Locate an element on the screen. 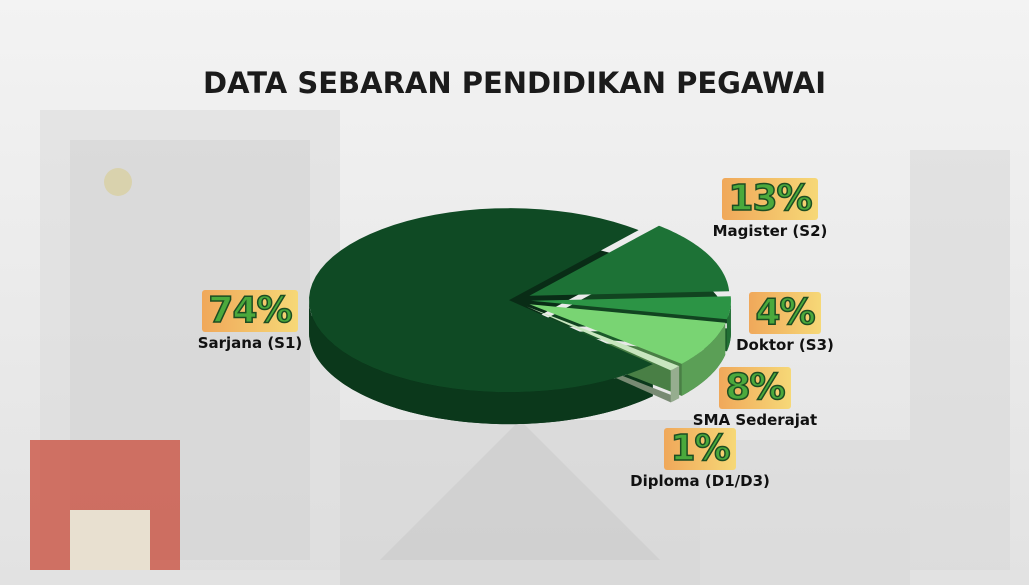  category-label: Sarjana (S1) is located at coordinates (250, 343).